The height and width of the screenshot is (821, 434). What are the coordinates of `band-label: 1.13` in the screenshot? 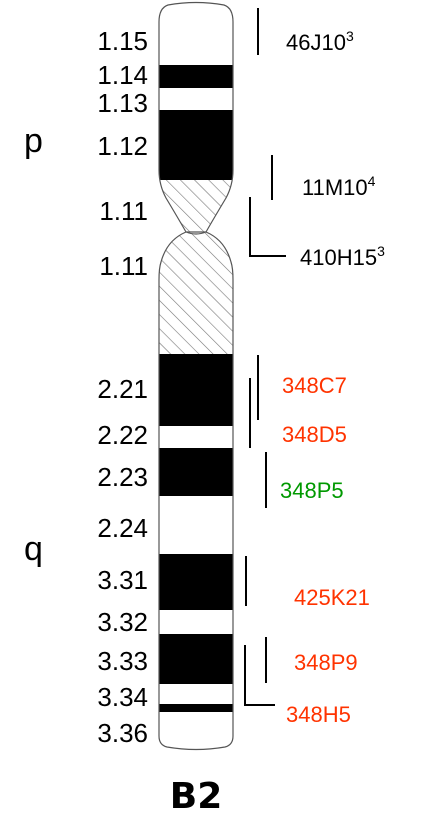 It's located at (122, 103).